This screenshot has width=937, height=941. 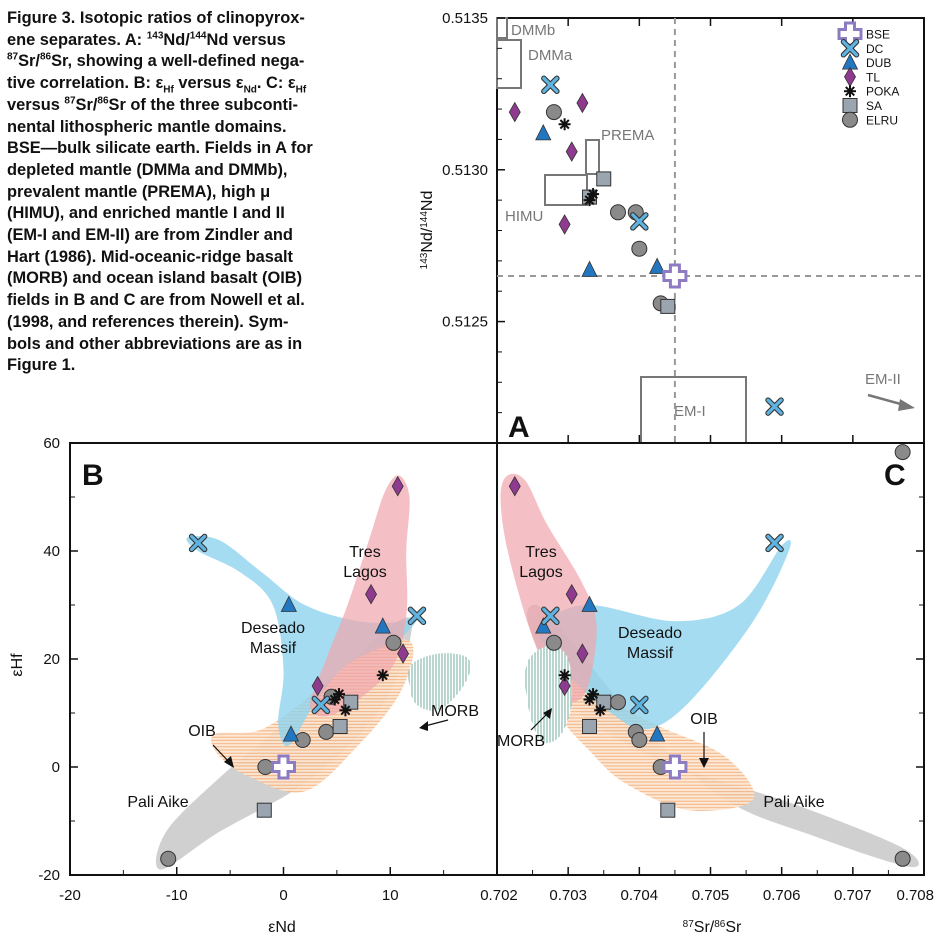 I want to click on legend-label: TL, so click(x=873, y=77).